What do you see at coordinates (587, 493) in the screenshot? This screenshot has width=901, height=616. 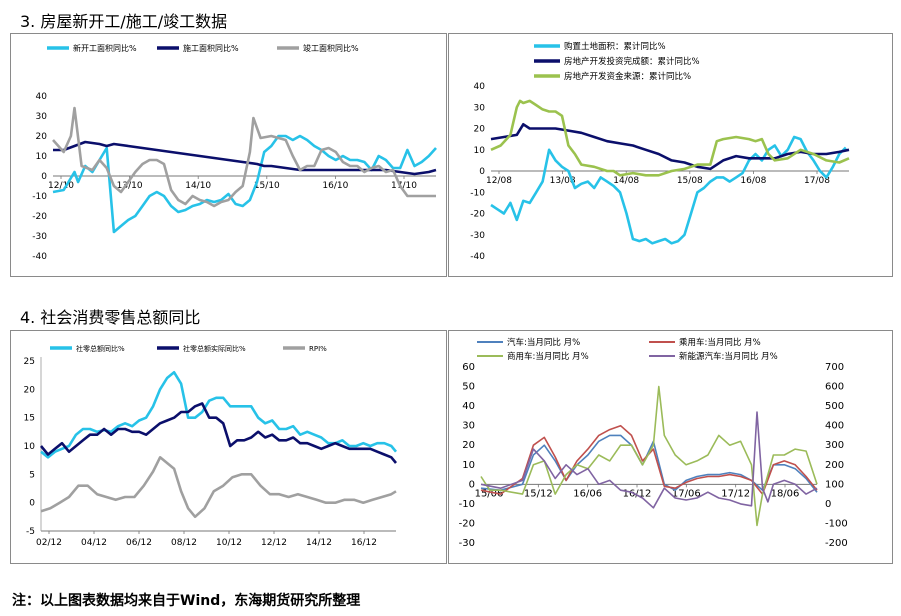 I see `x-tick-label: 16/06` at bounding box center [587, 493].